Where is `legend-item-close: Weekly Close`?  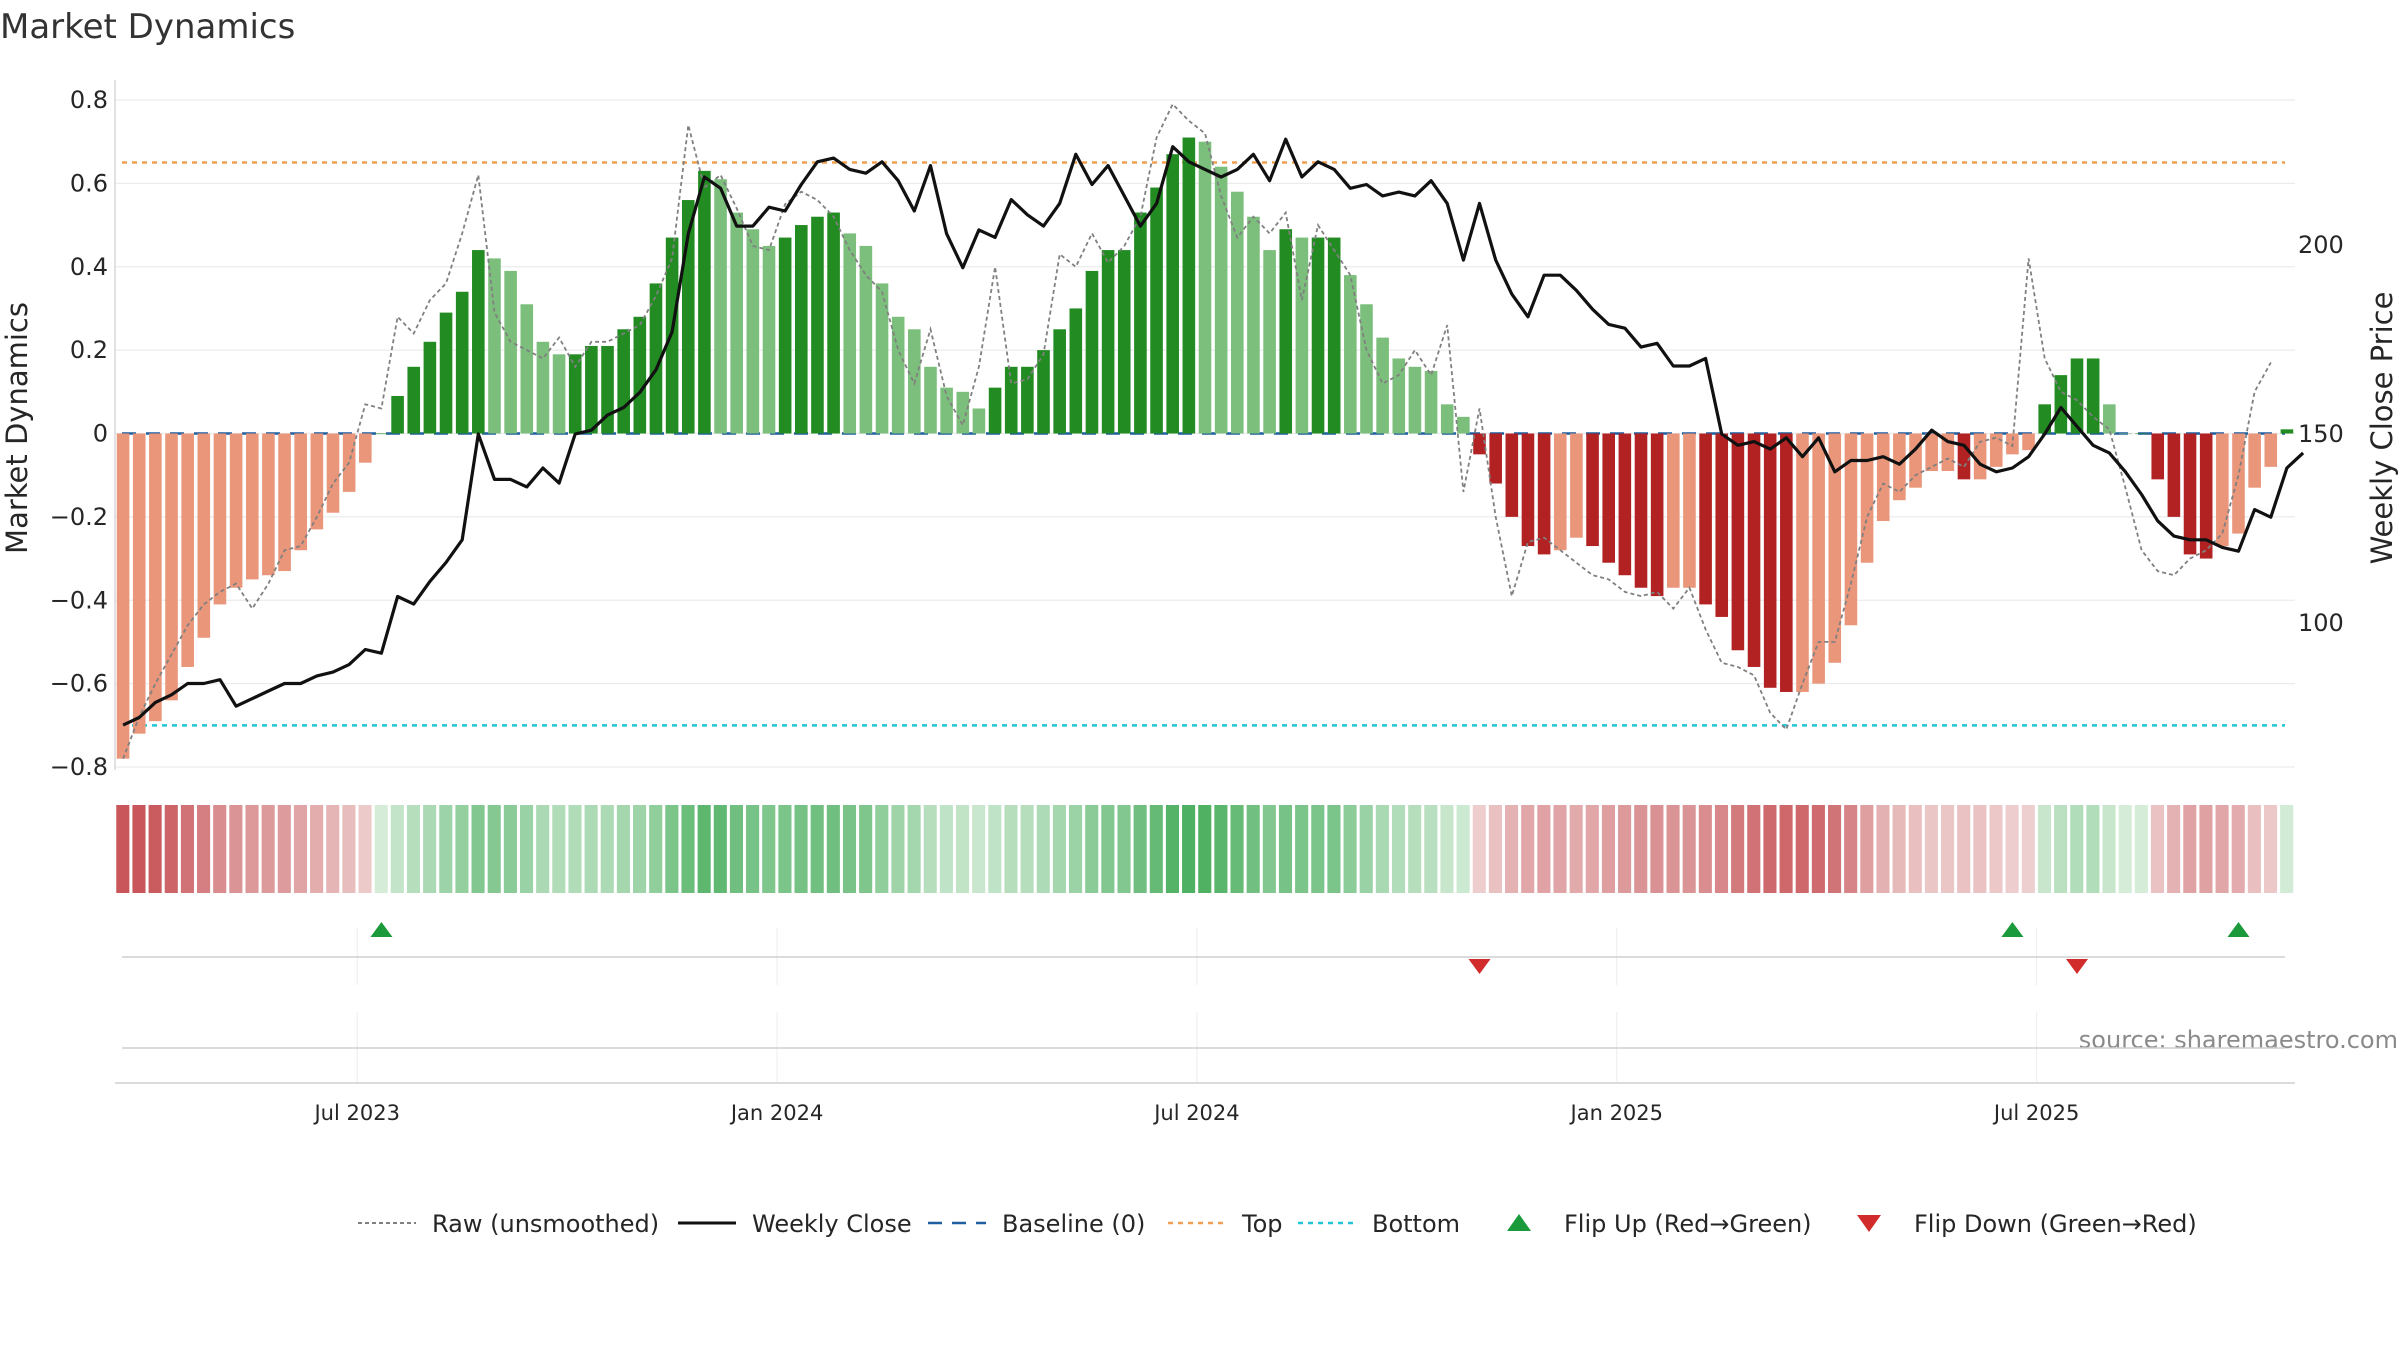
legend-item-close: Weekly Close is located at coordinates (795, 1224).